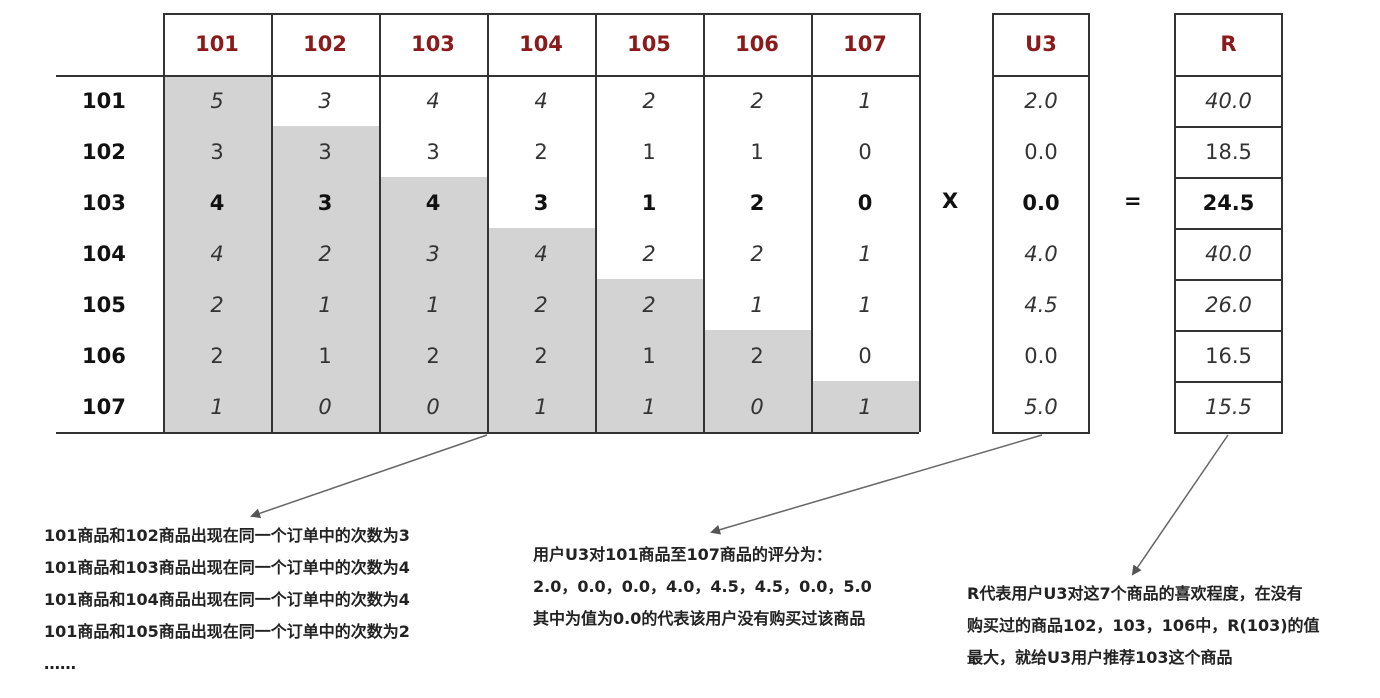  Describe the element at coordinates (325, 44) in the screenshot. I see `matrix-column-header: 102` at that location.